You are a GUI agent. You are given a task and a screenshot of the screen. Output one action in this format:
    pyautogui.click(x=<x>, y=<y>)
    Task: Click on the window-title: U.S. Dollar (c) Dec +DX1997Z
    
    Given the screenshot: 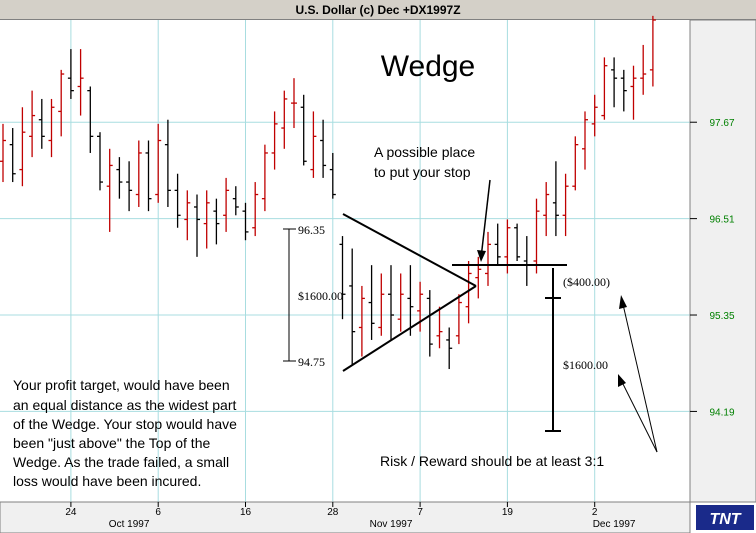 What is the action you would take?
    pyautogui.click(x=378, y=10)
    